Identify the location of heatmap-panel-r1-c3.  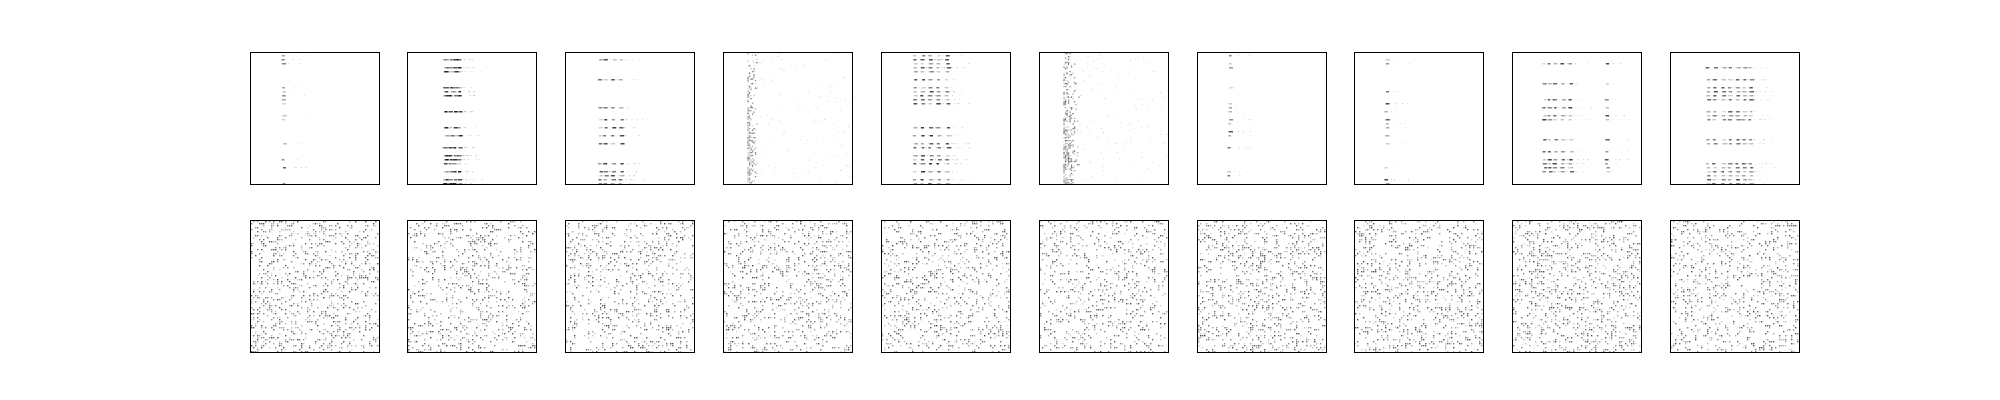
(788, 286).